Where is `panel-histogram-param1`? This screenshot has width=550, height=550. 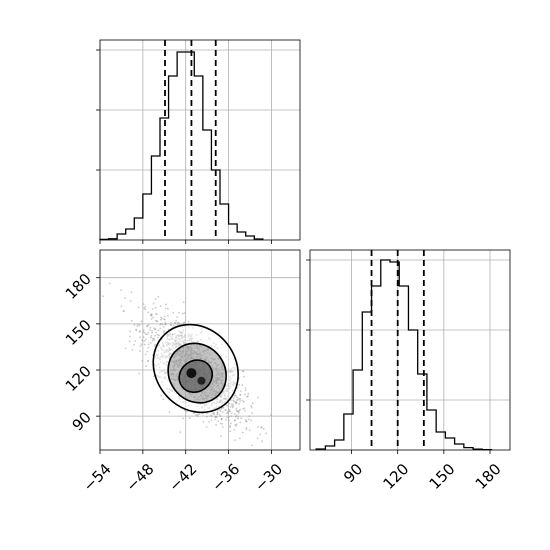 panel-histogram-param1 is located at coordinates (198, 141).